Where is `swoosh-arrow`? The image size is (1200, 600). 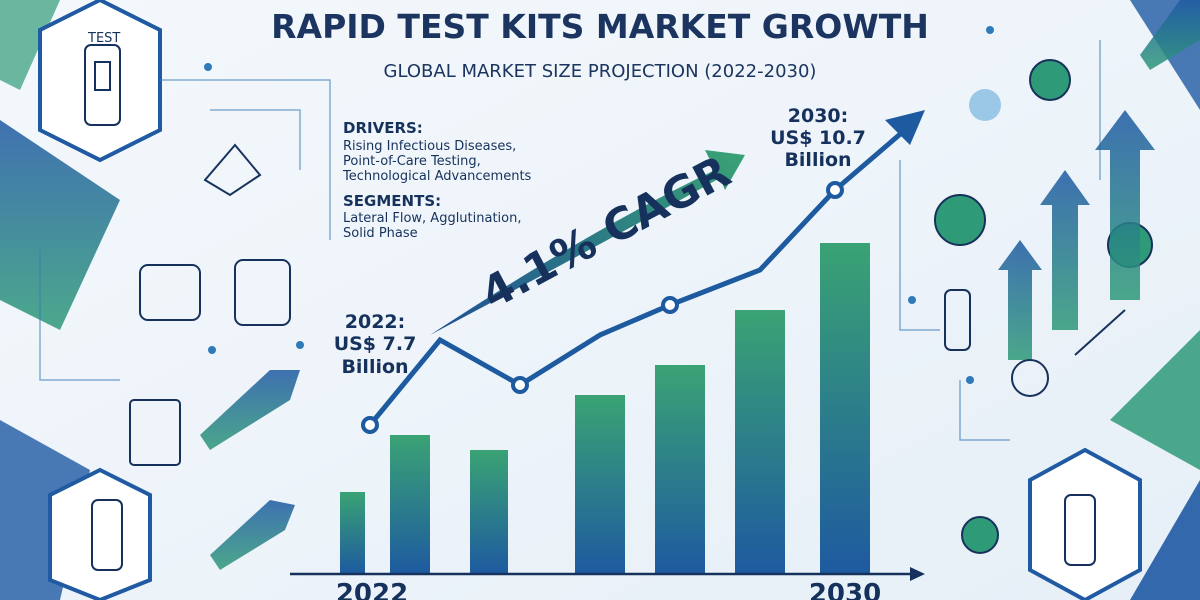 swoosh-arrow is located at coordinates (587, 242).